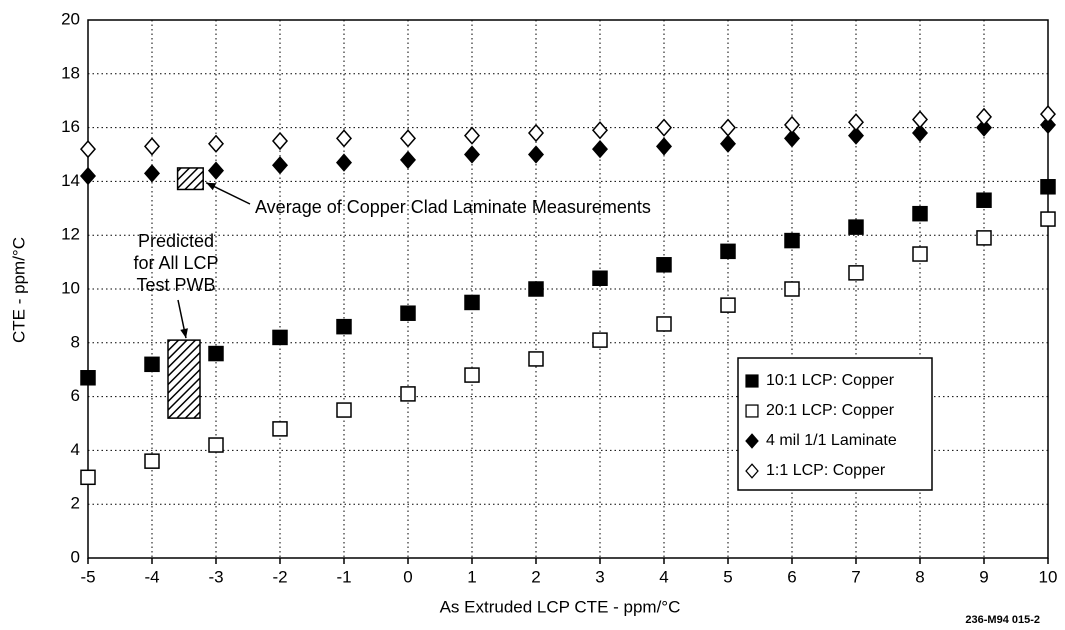 This screenshot has width=1065, height=630. What do you see at coordinates (560, 606) in the screenshot?
I see `x-axis-title: As Extruded LCP CTE - ppm/°C` at bounding box center [560, 606].